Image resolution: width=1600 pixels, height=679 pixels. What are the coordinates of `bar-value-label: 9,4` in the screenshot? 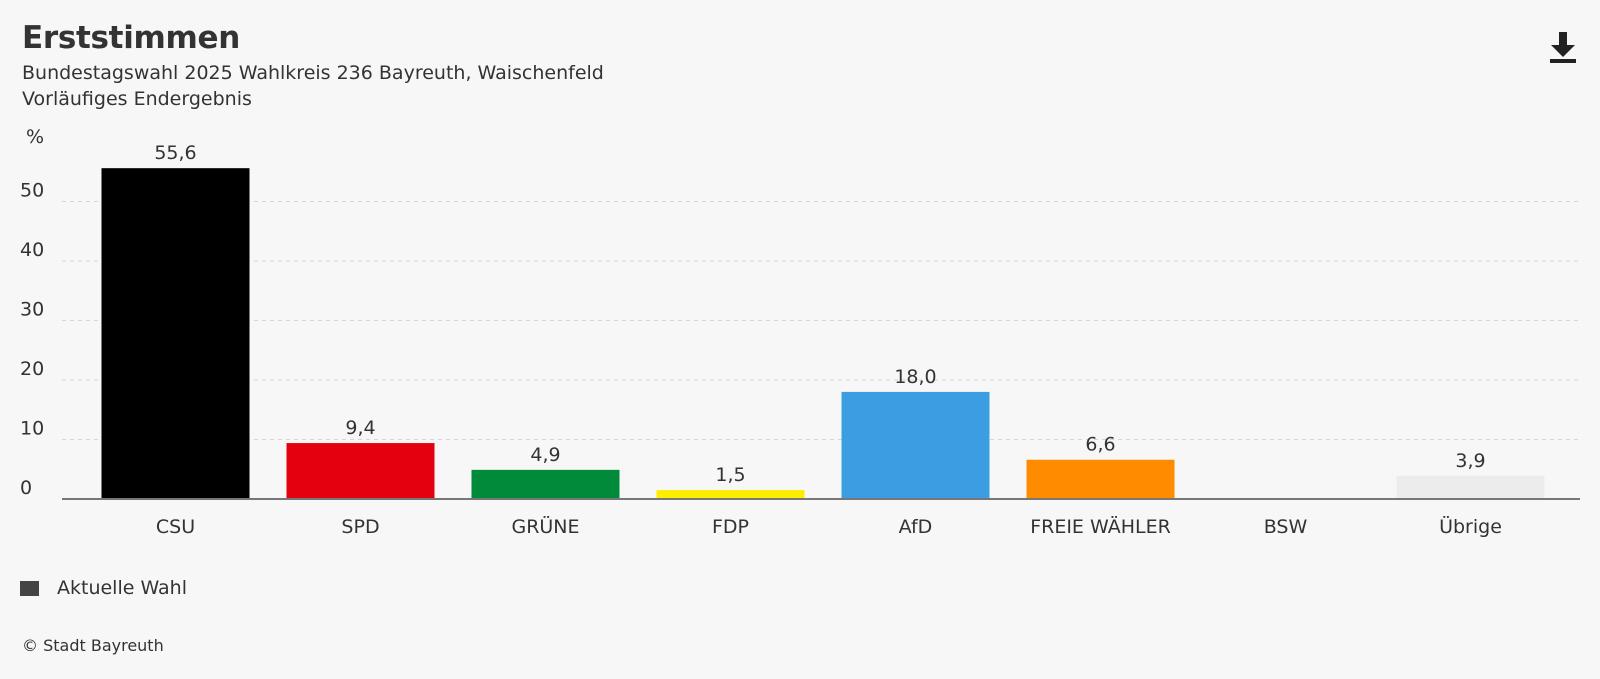 It's located at (360, 428).